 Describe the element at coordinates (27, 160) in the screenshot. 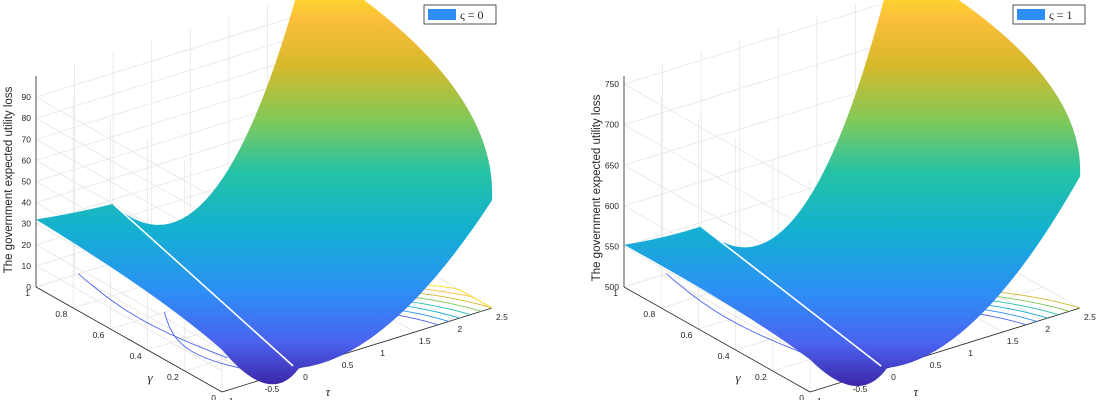

I see `z-tick-label: 60` at that location.